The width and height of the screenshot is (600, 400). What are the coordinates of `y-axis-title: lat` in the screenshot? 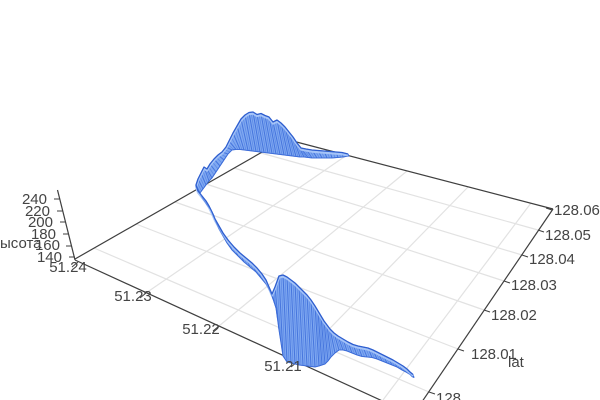 It's located at (516, 362).